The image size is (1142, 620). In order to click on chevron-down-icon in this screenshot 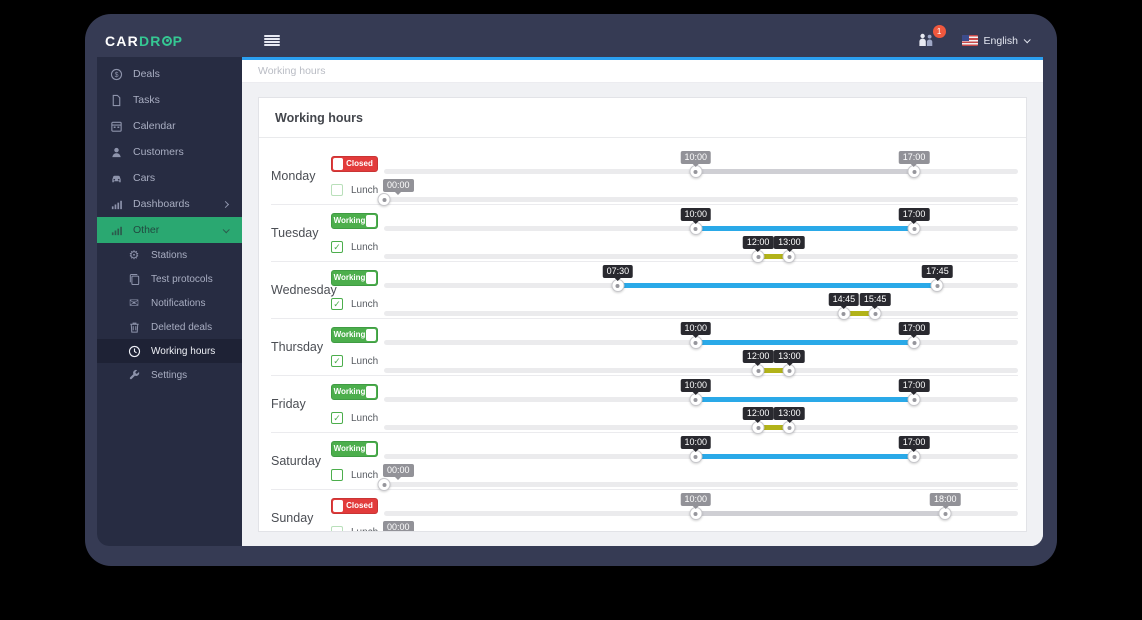, I will do `click(1027, 40)`.